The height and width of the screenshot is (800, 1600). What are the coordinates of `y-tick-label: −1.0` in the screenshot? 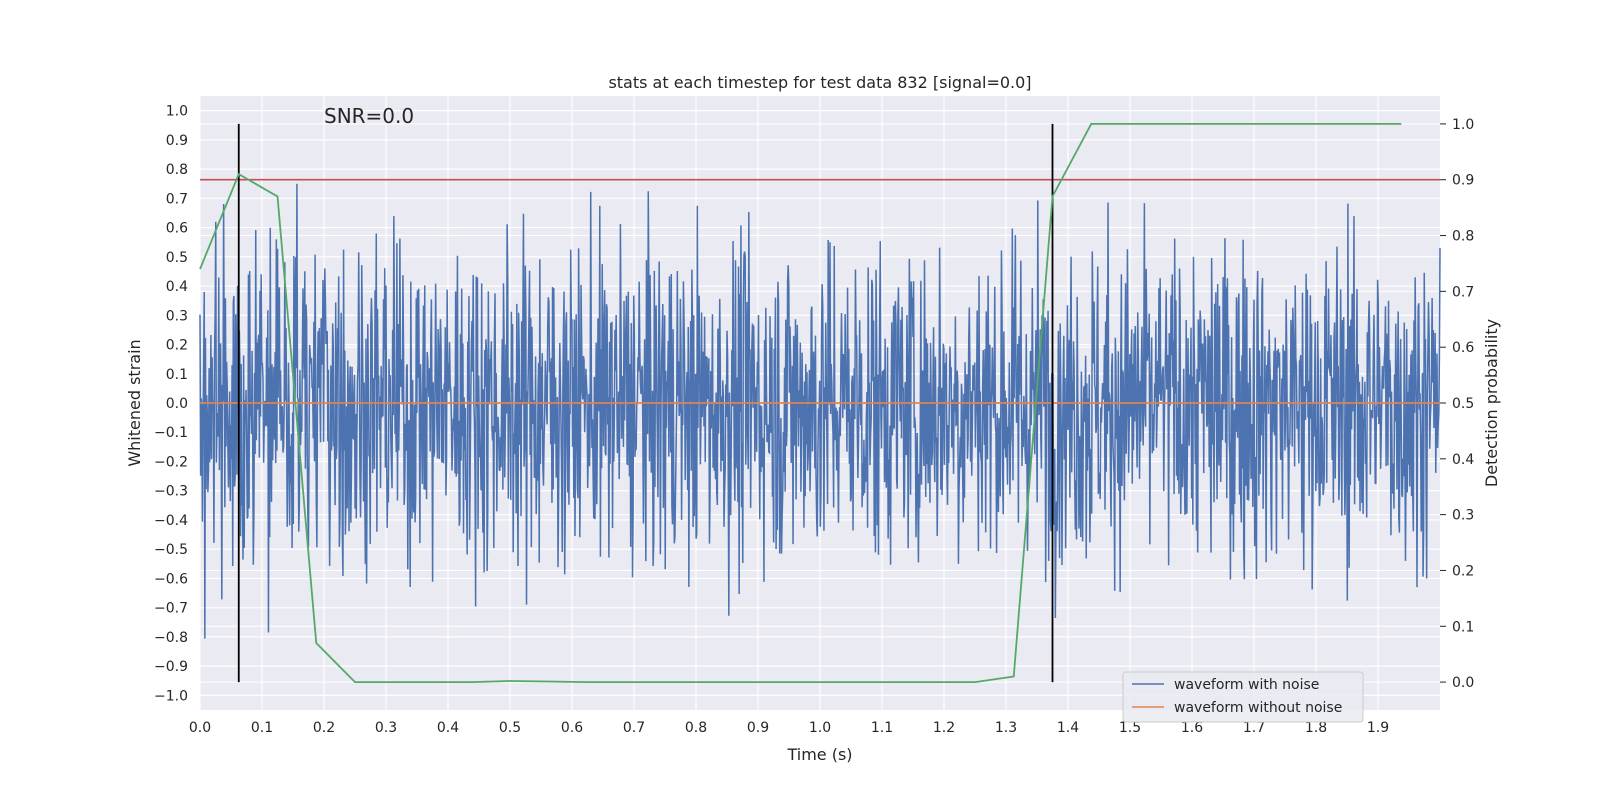 It's located at (171, 696).